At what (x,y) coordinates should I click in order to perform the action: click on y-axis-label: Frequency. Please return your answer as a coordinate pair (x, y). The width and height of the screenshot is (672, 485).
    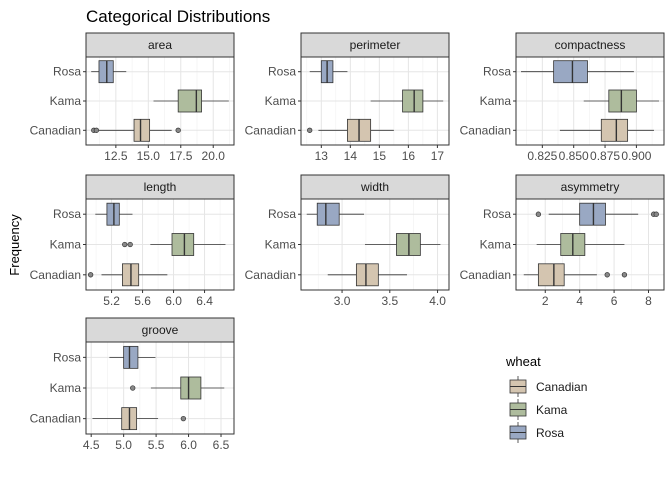
    Looking at the image, I should click on (14, 245).